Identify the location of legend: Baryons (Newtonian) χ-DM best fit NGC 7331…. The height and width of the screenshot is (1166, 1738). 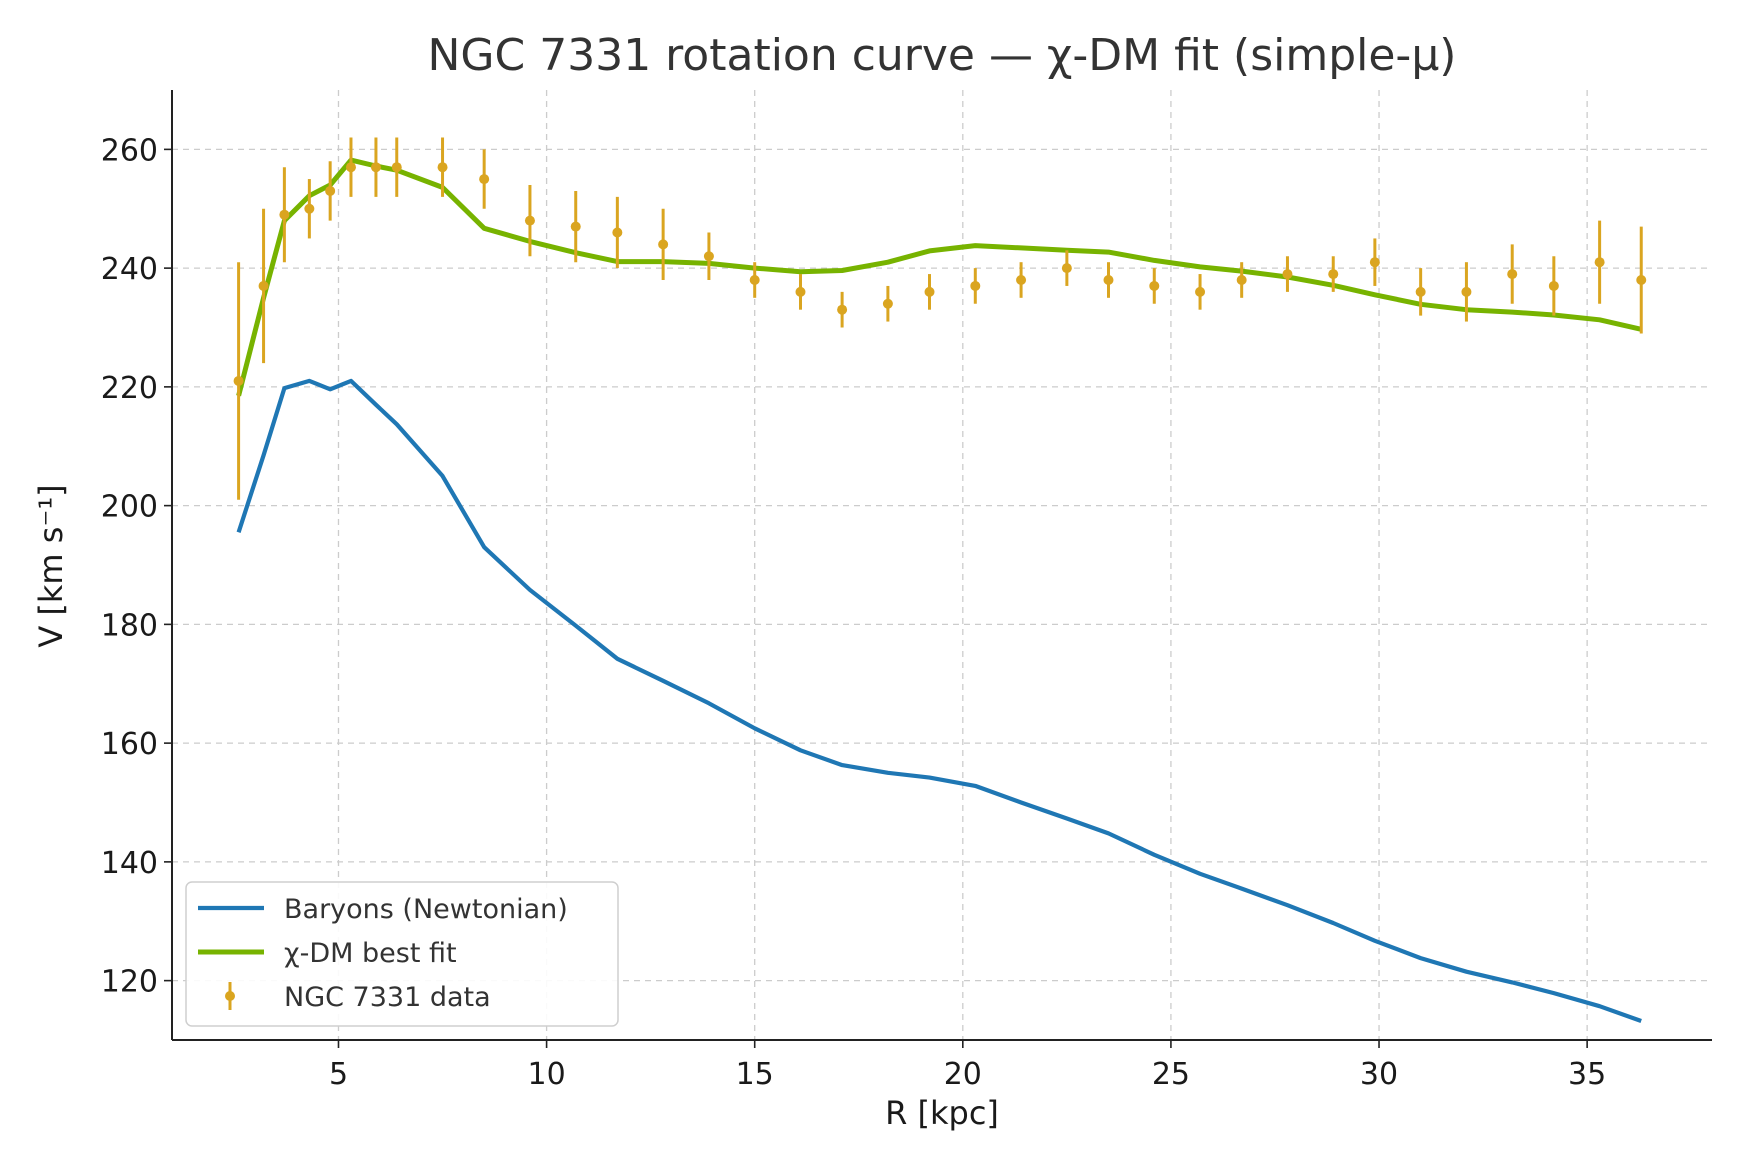
(402, 954).